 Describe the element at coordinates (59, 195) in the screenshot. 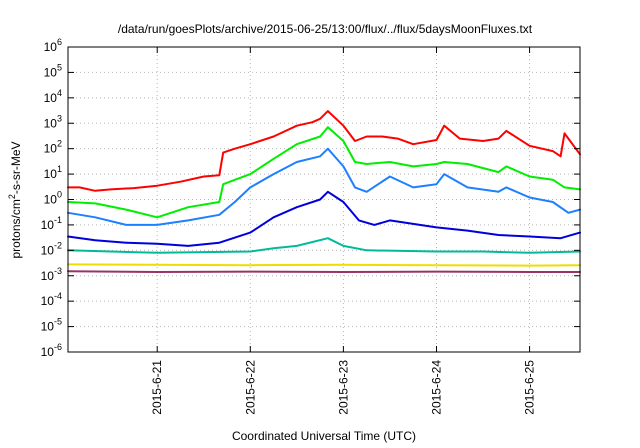

I see `y-tick-exponent: 0` at that location.